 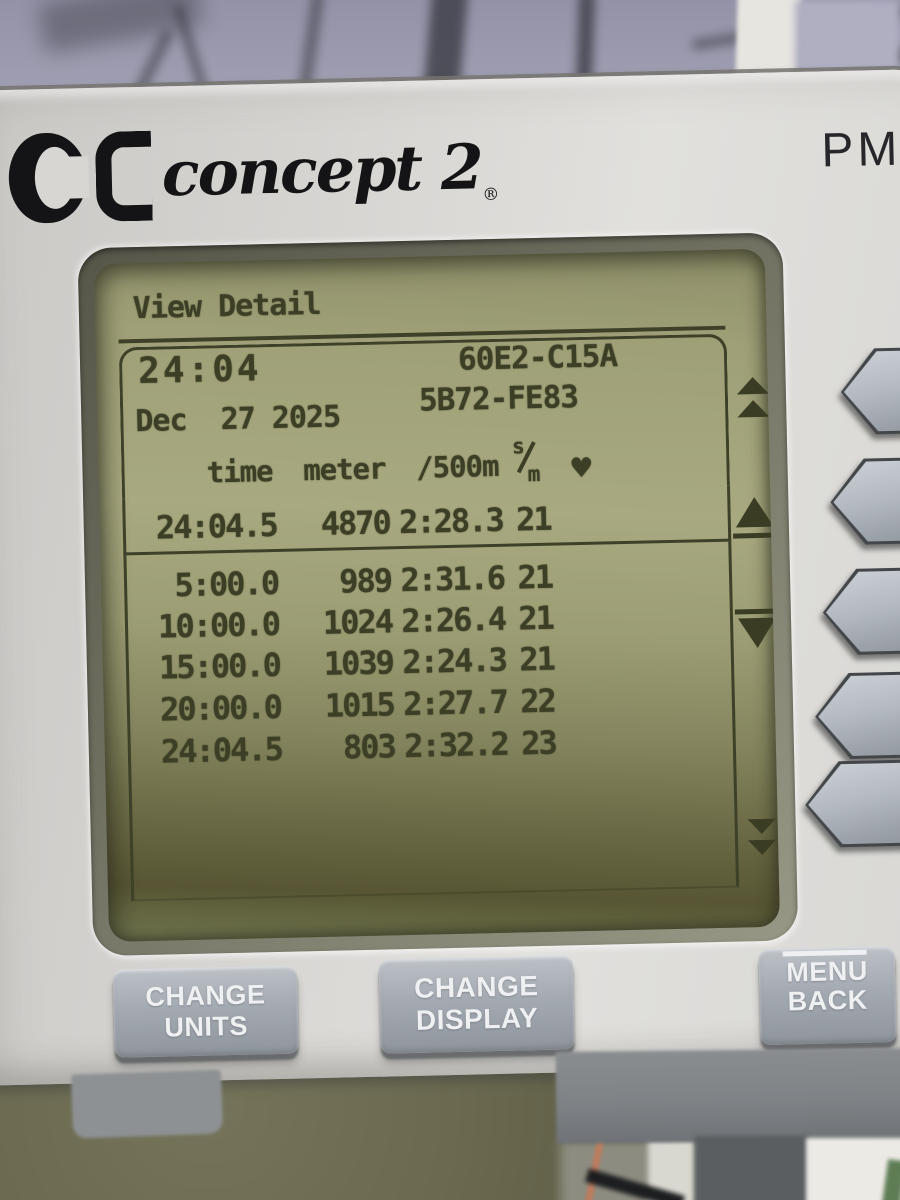 What do you see at coordinates (498, 399) in the screenshot?
I see `workout-id-code-2: 5B72-FE83` at bounding box center [498, 399].